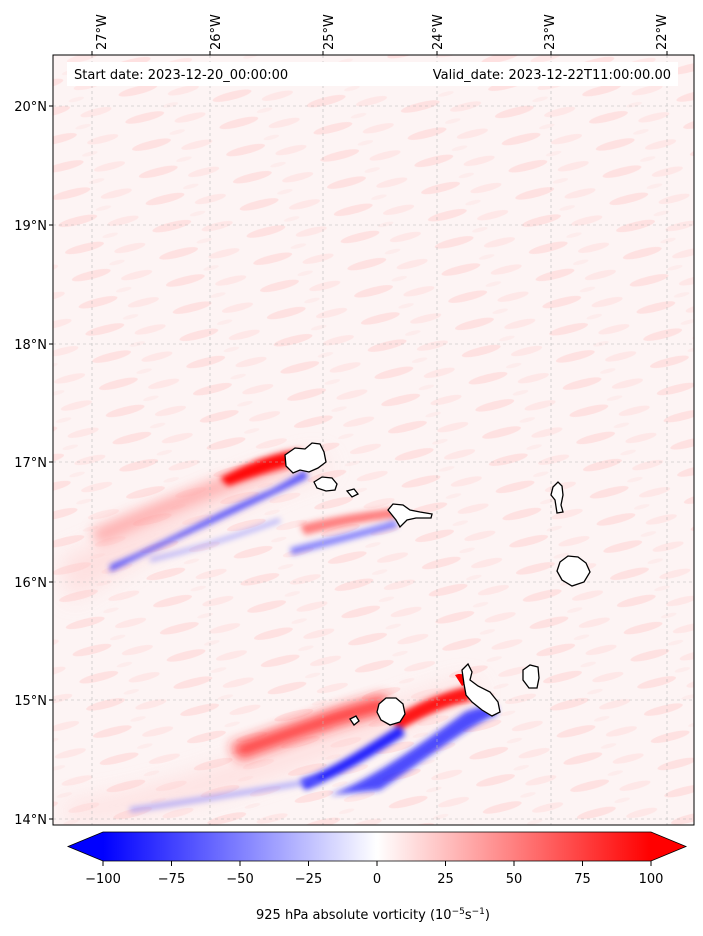  I want to click on lon-tick-label: 24°W, so click(438, 32).